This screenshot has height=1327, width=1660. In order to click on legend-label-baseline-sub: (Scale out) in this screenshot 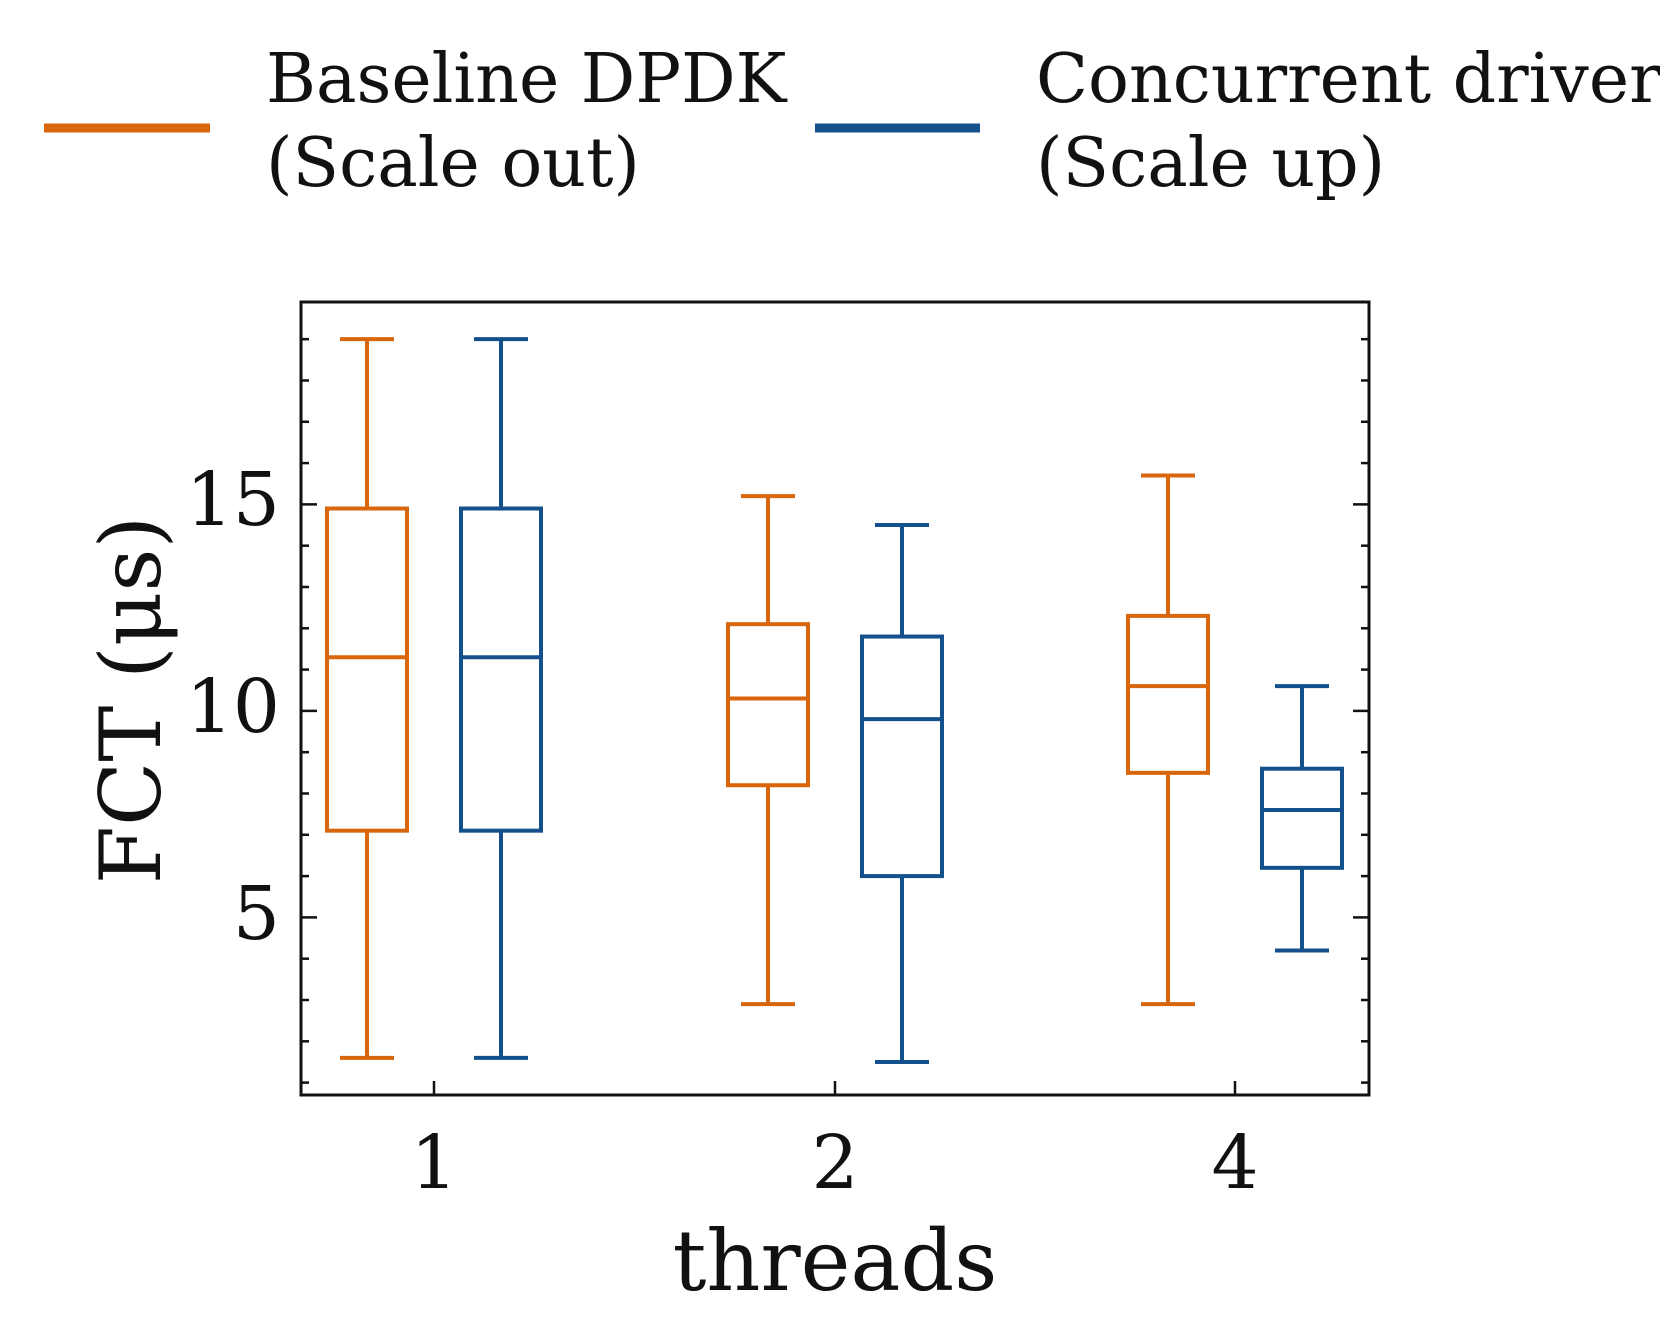, I will do `click(453, 163)`.